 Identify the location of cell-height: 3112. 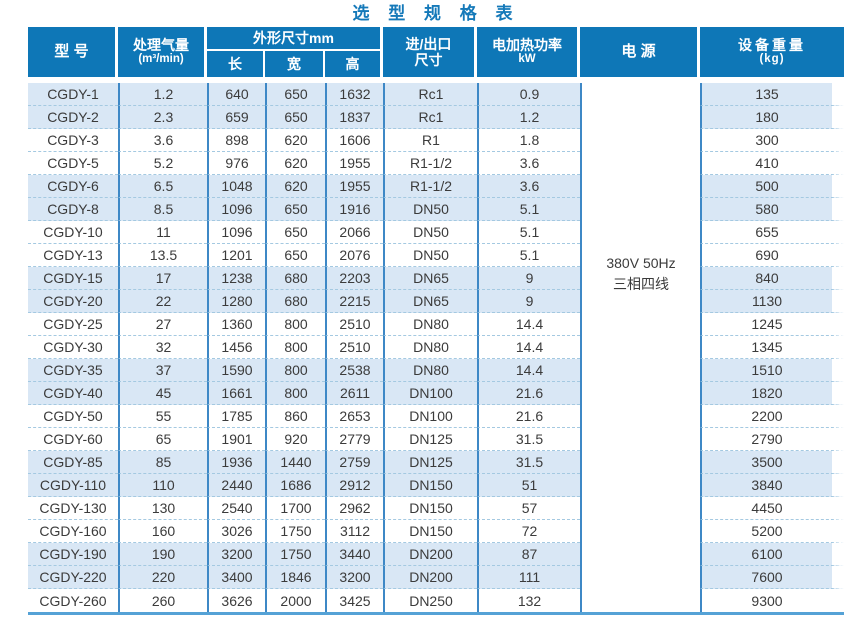
(354, 531).